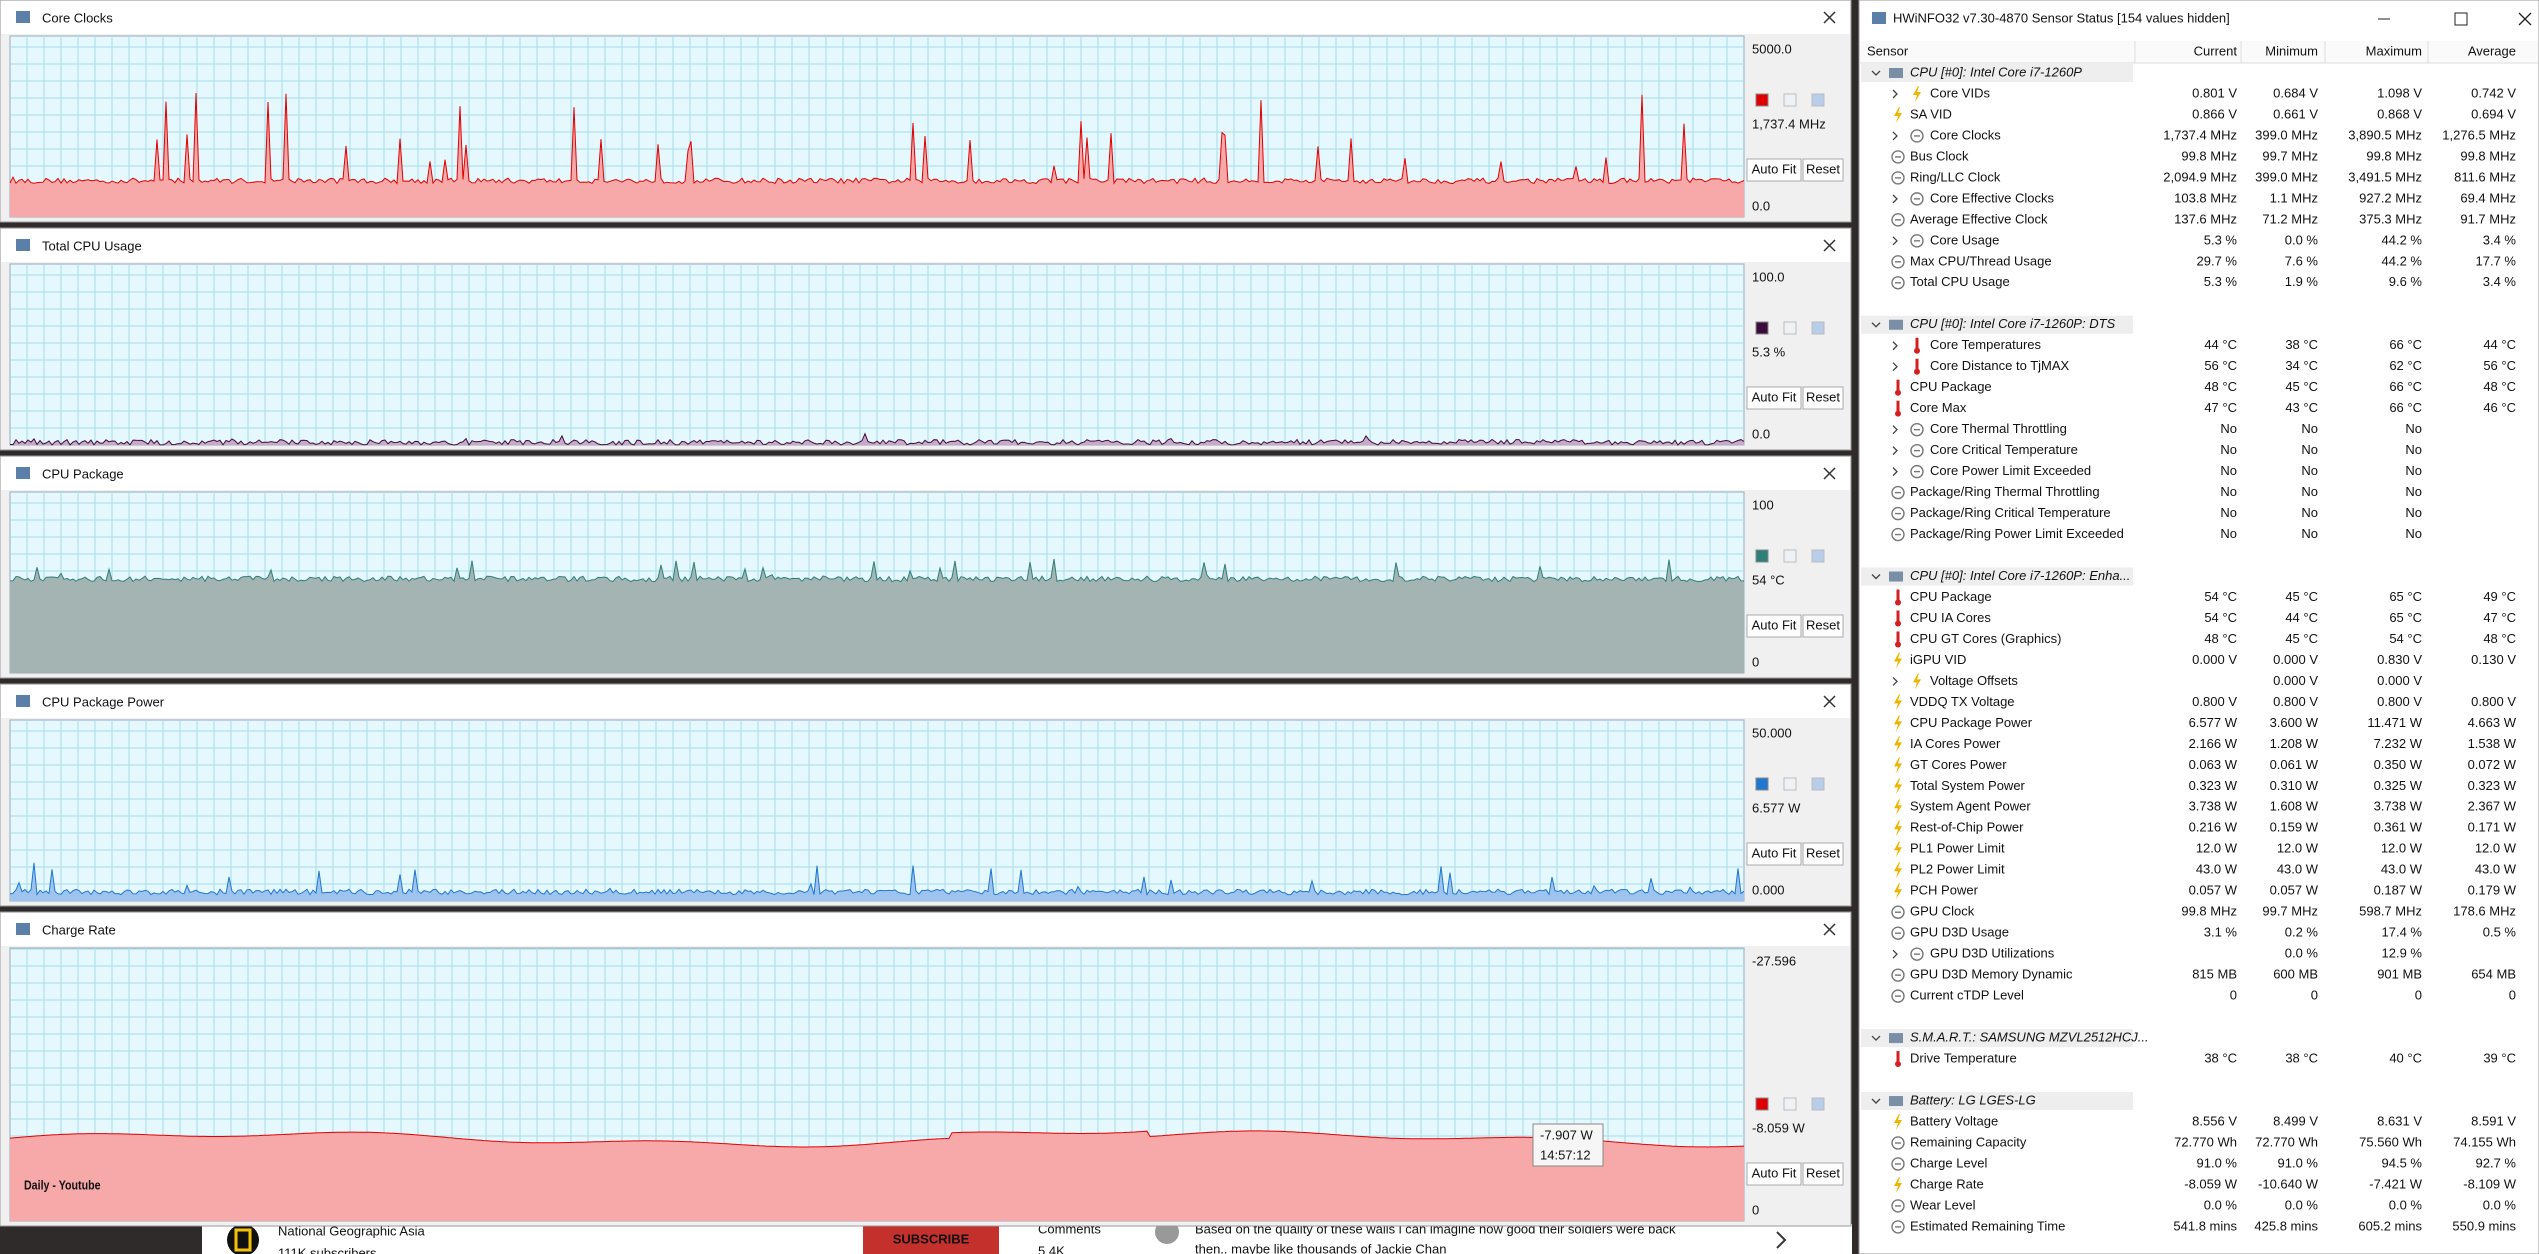 Image resolution: width=2539 pixels, height=1254 pixels. What do you see at coordinates (925, 701) in the screenshot?
I see `window-titlebar` at bounding box center [925, 701].